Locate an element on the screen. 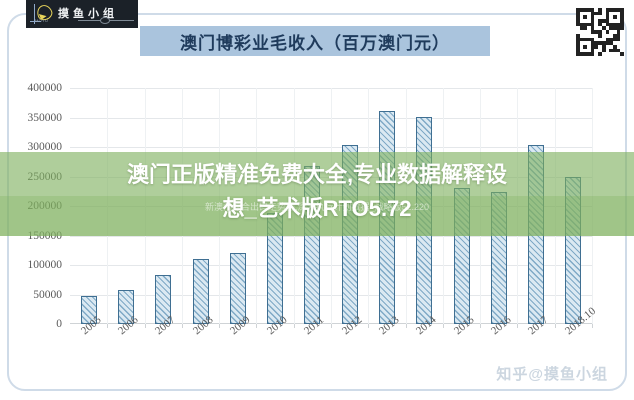  brand-logo-badge: MOYU 摸鱼小组 is located at coordinates (82, 14).